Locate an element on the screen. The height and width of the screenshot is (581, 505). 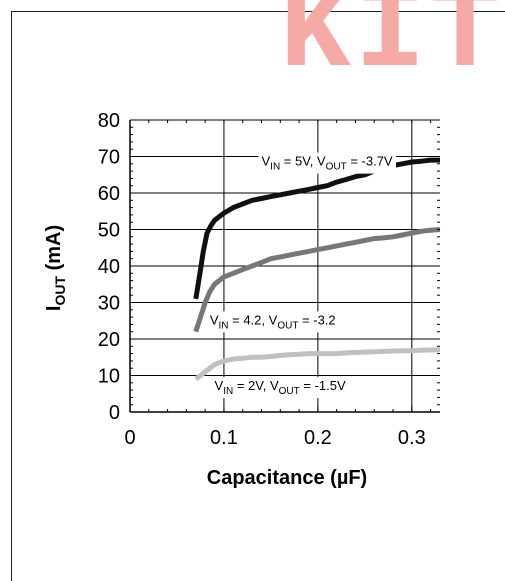
annotation-vin5: VIN = 5V, VOUT = -3.7V is located at coordinates (327, 163).